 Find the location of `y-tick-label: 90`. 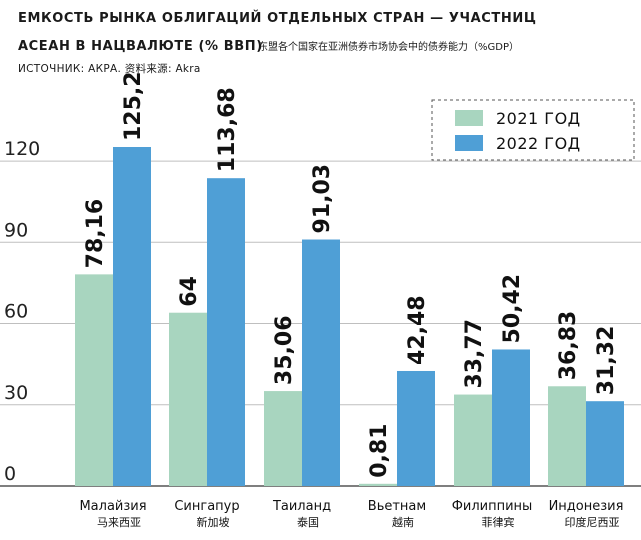

y-tick-label: 90 is located at coordinates (16, 230).